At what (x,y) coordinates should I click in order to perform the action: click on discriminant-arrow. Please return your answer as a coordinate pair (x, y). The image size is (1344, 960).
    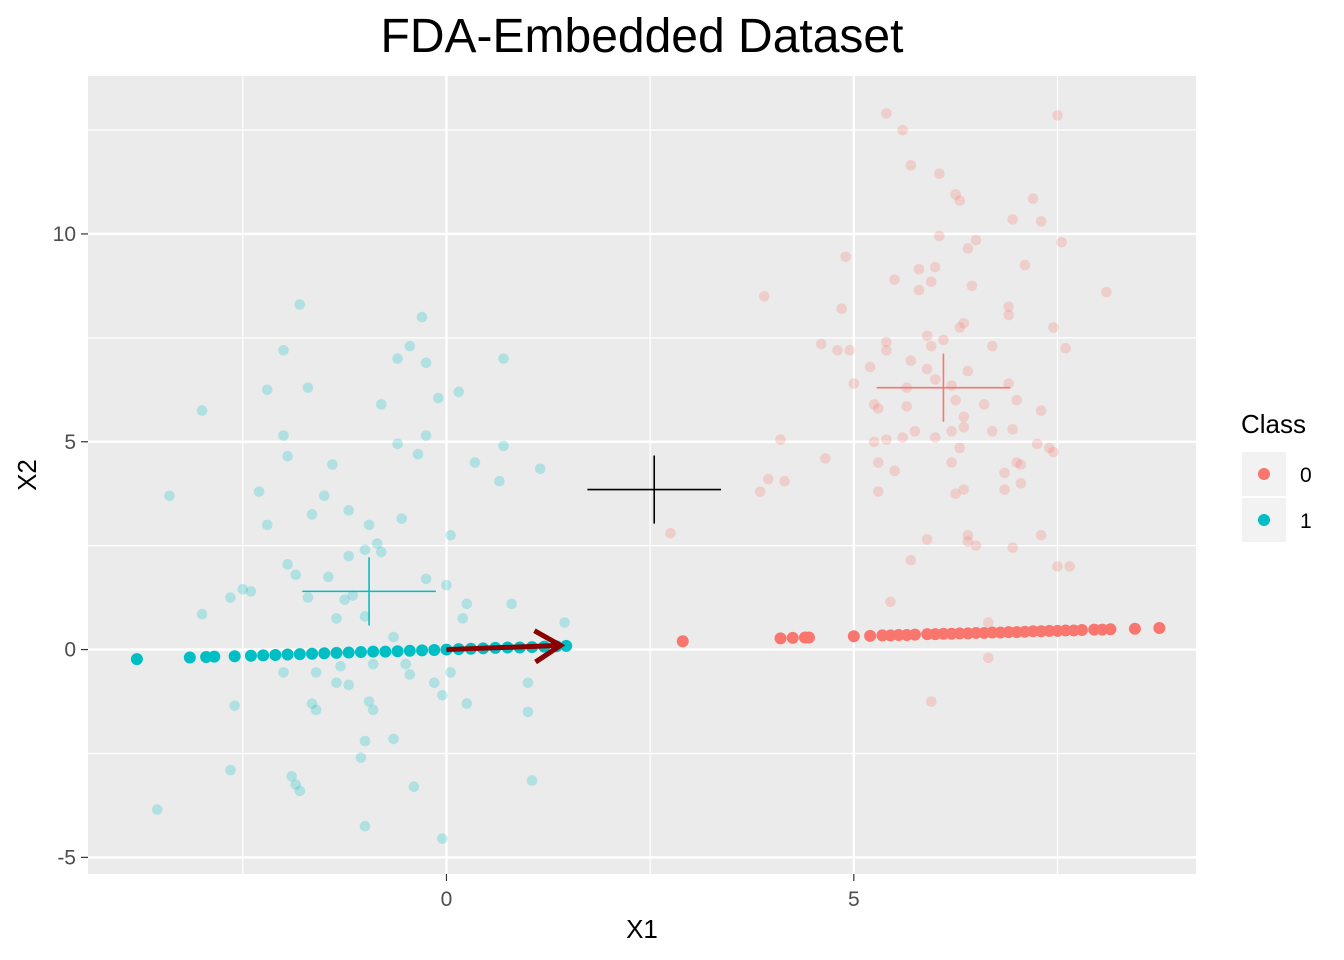
    Looking at the image, I should click on (506, 646).